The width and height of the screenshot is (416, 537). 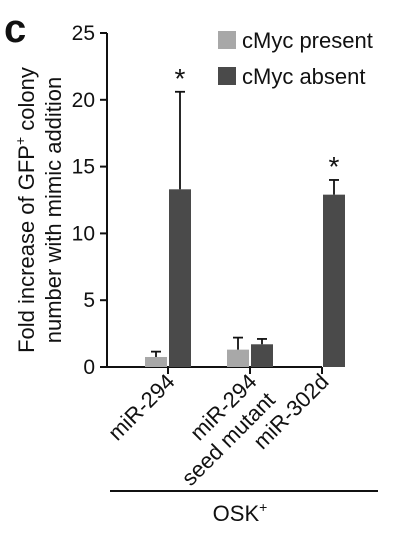 What do you see at coordinates (83, 167) in the screenshot?
I see `y-tick-label: 15` at bounding box center [83, 167].